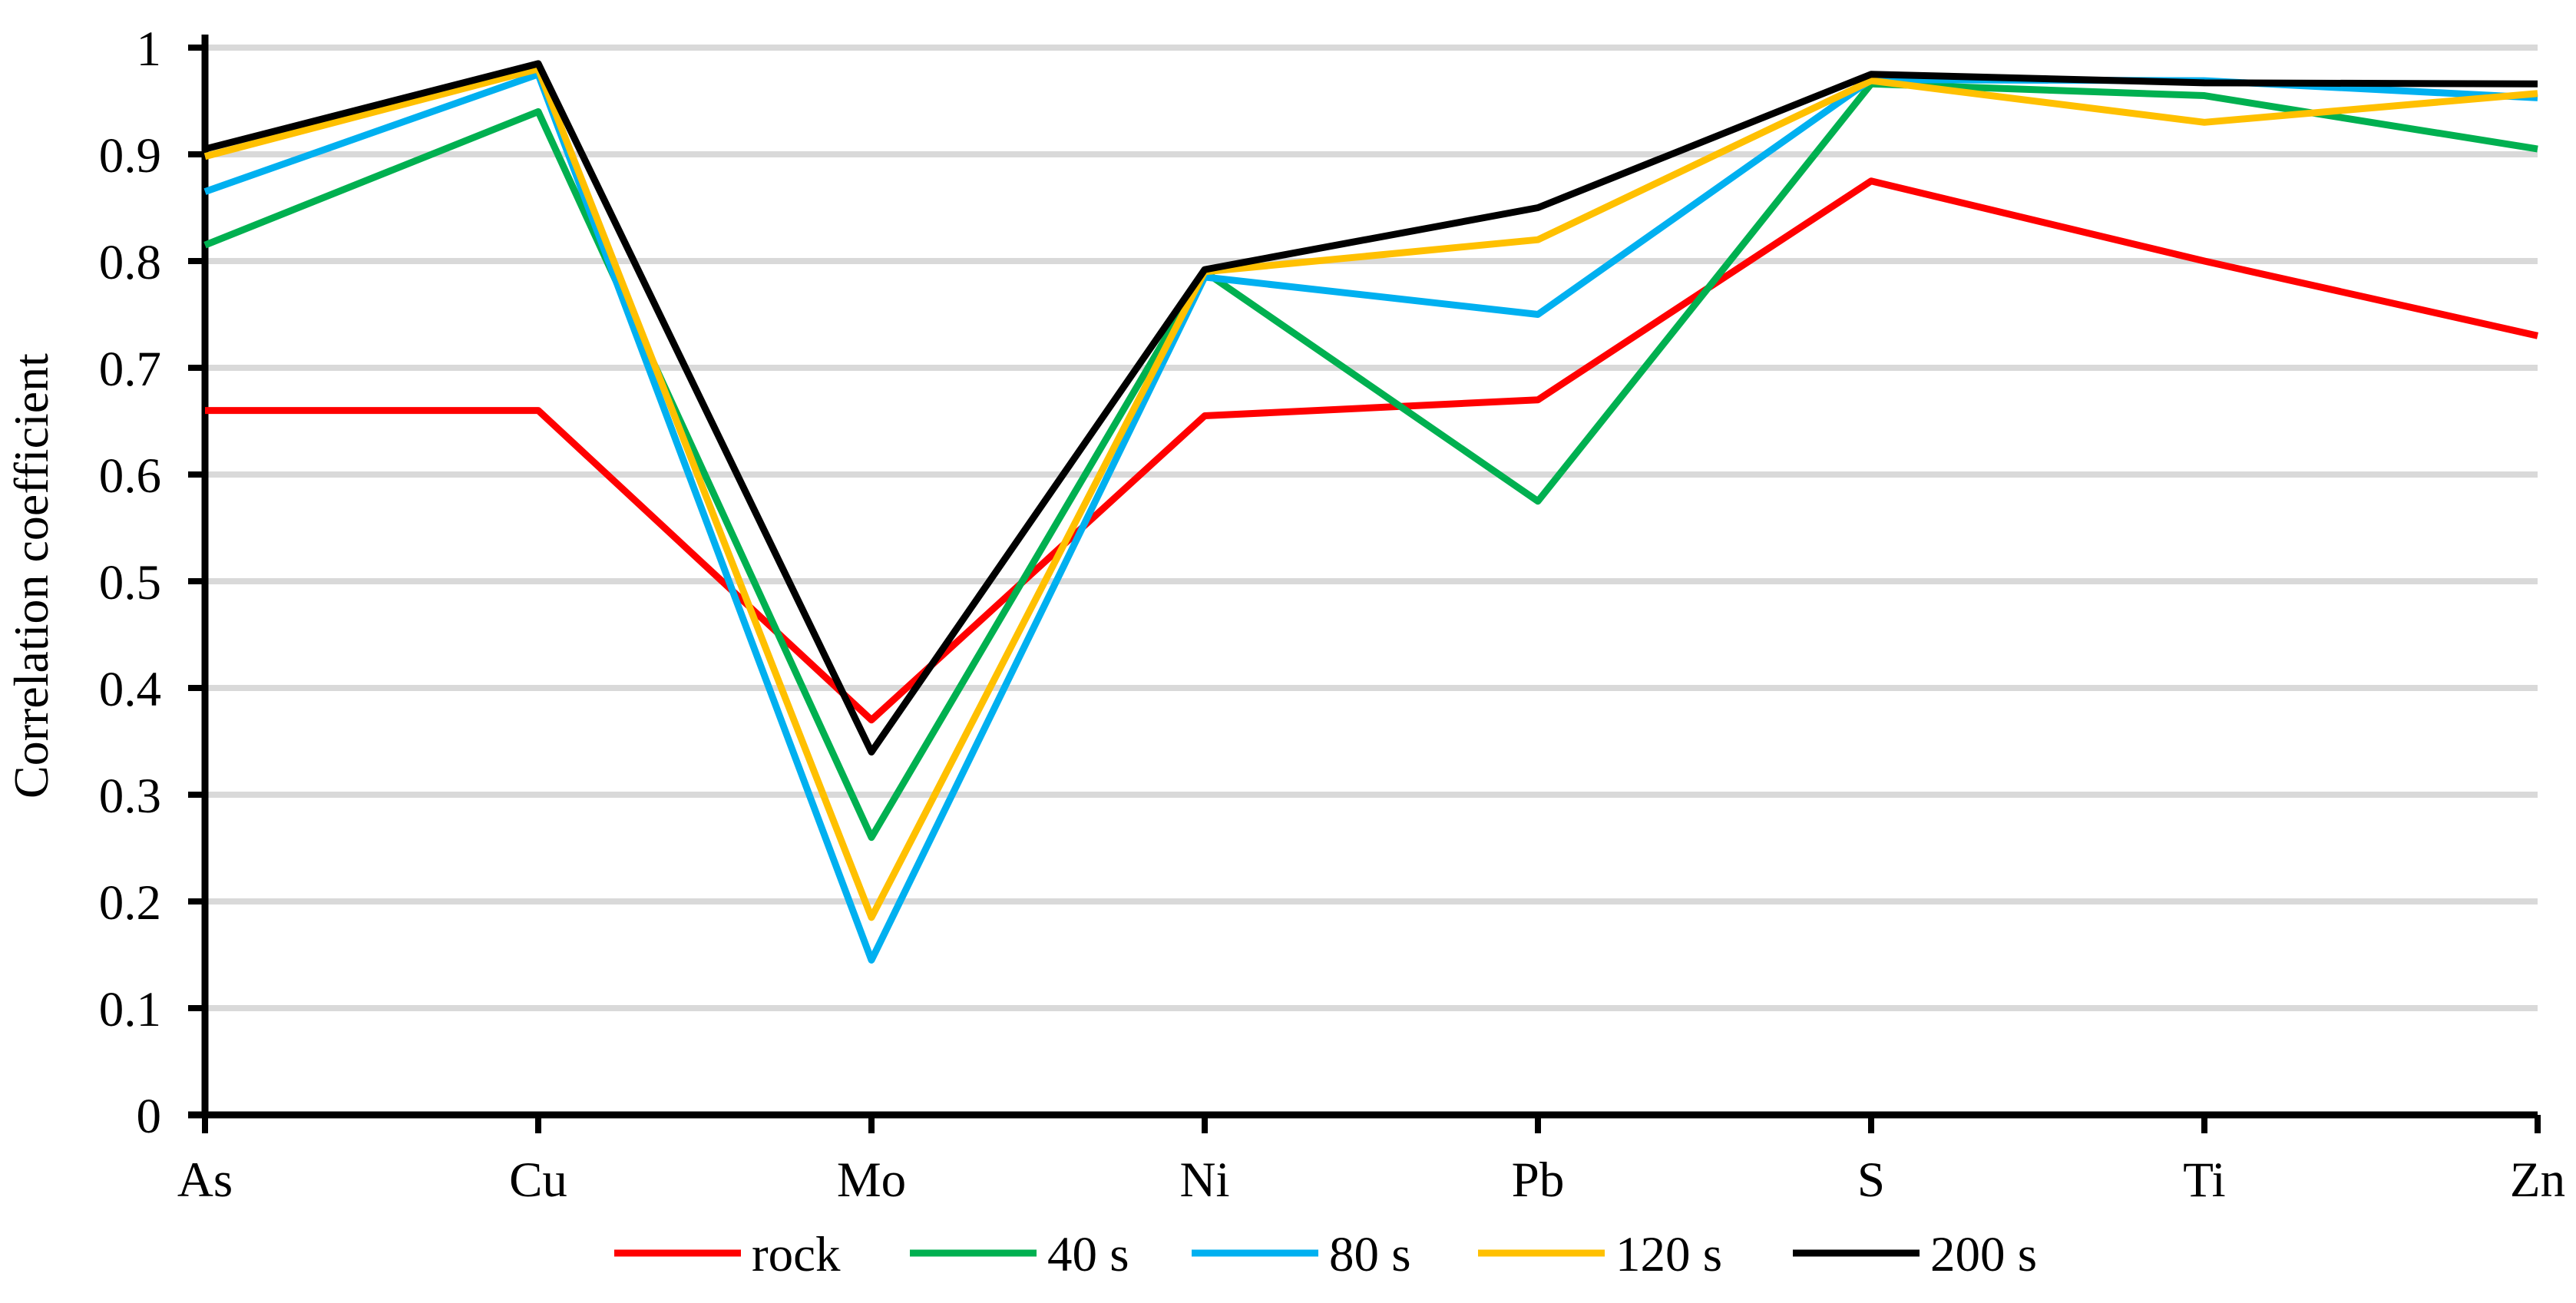  I want to click on legend-item-80-s: 80 s, so click(1301, 1254).